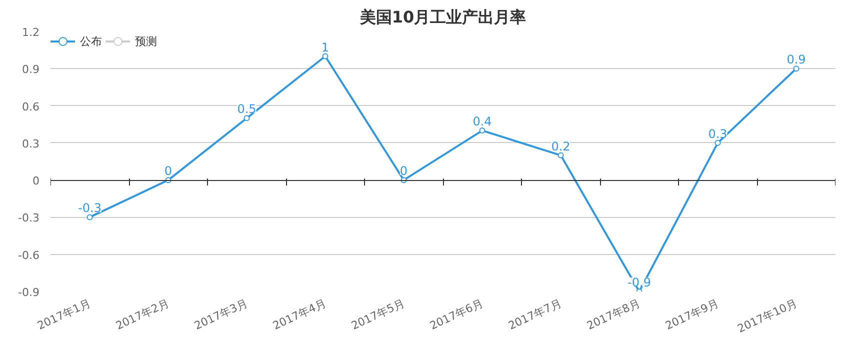  Describe the element at coordinates (31, 107) in the screenshot. I see `y-tick-label: 0.6` at that location.